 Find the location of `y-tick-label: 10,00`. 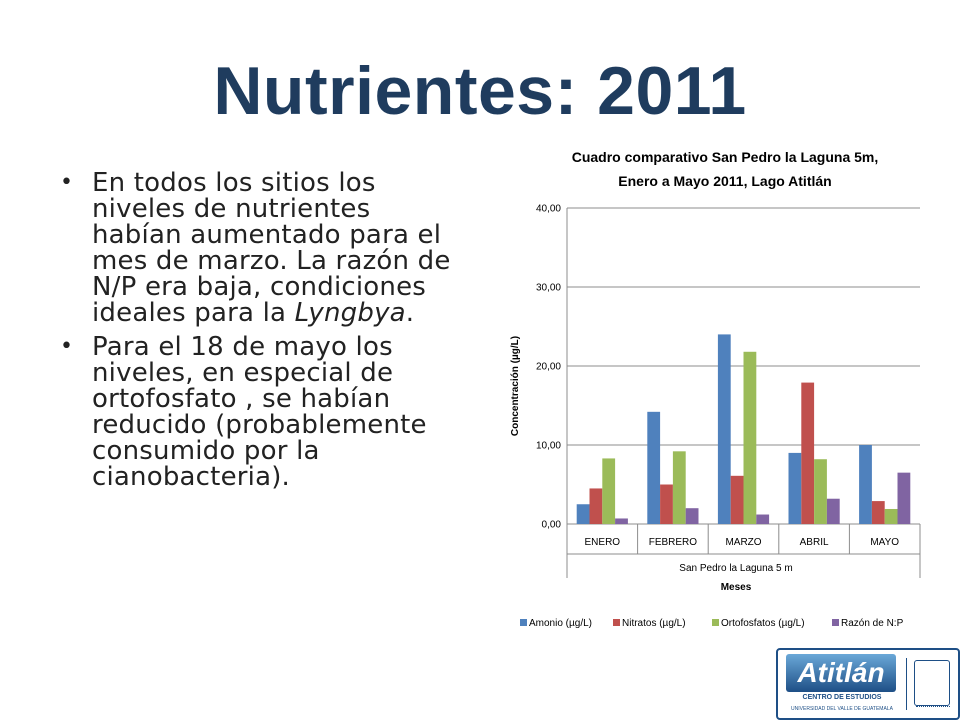

y-tick-label: 10,00 is located at coordinates (548, 446).